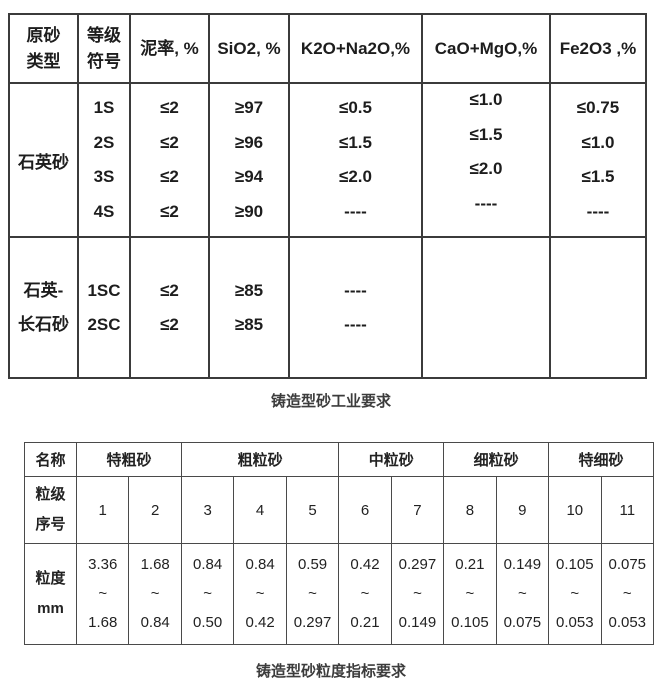 Image resolution: width=662 pixels, height=687 pixels. What do you see at coordinates (249, 142) in the screenshot?
I see `sio2-value: ≥96` at bounding box center [249, 142].